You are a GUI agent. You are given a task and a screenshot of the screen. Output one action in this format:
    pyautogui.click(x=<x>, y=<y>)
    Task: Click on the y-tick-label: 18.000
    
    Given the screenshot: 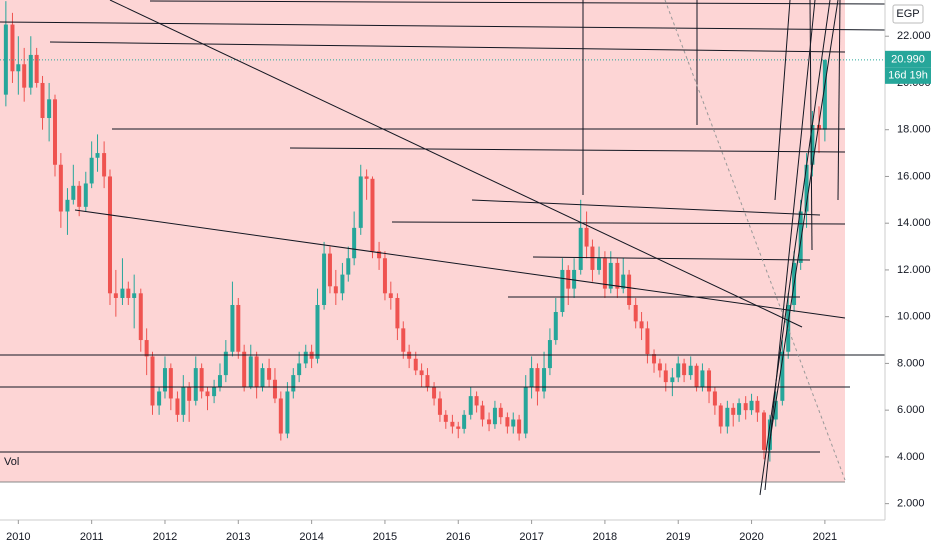 What is the action you would take?
    pyautogui.click(x=914, y=130)
    